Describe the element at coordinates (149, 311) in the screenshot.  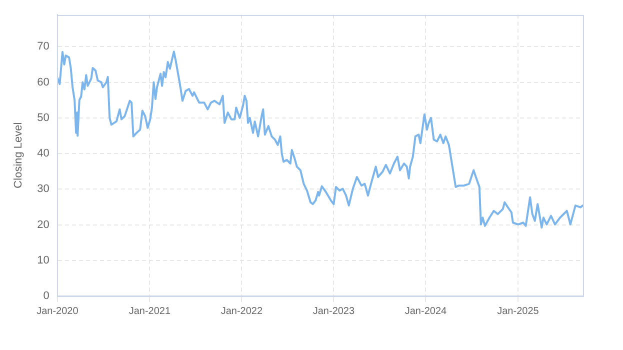
I see `x-tick-label: Jan-2021` at that location.